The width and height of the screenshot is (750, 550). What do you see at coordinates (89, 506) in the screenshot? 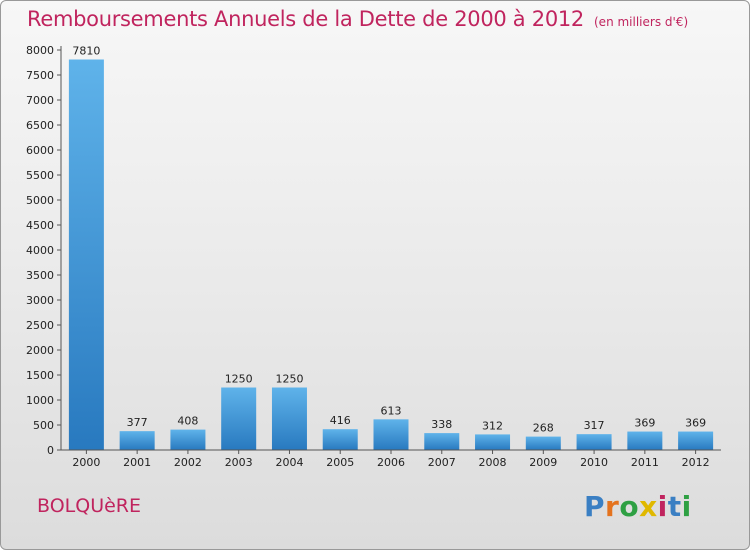
I see `city-name: BOLQUèRE` at bounding box center [89, 506].